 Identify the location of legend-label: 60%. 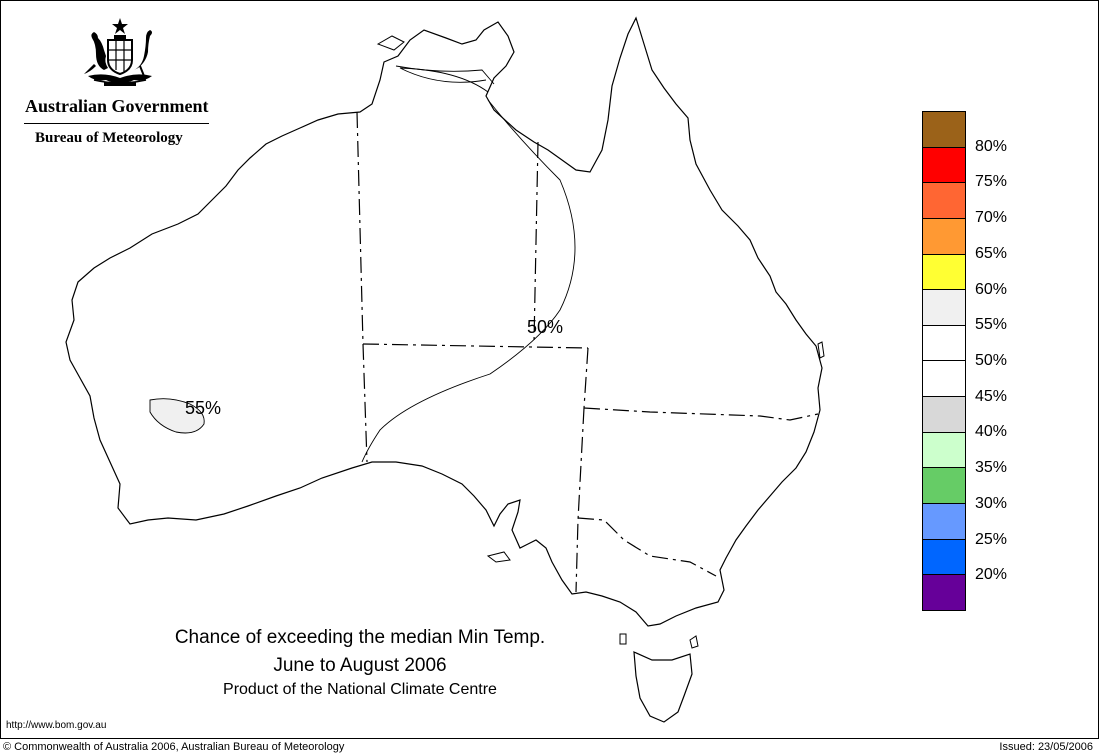
(991, 289).